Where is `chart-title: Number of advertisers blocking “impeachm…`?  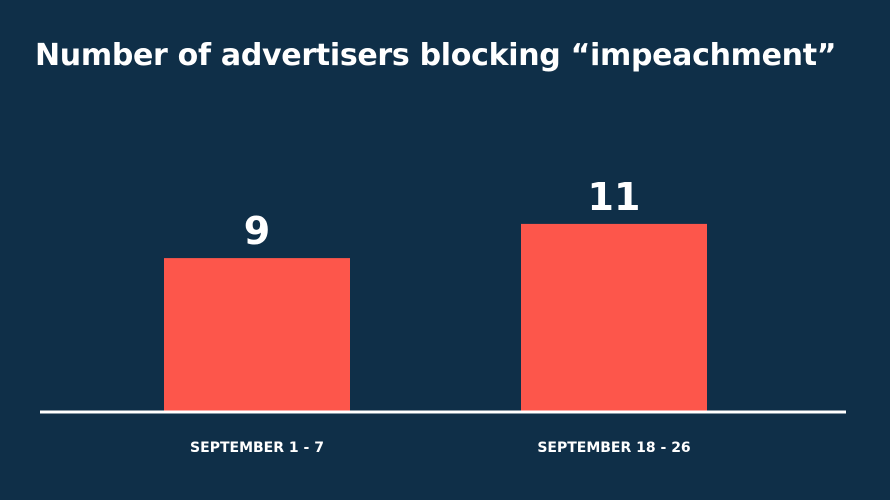 chart-title: Number of advertisers blocking “impeachm… is located at coordinates (436, 55).